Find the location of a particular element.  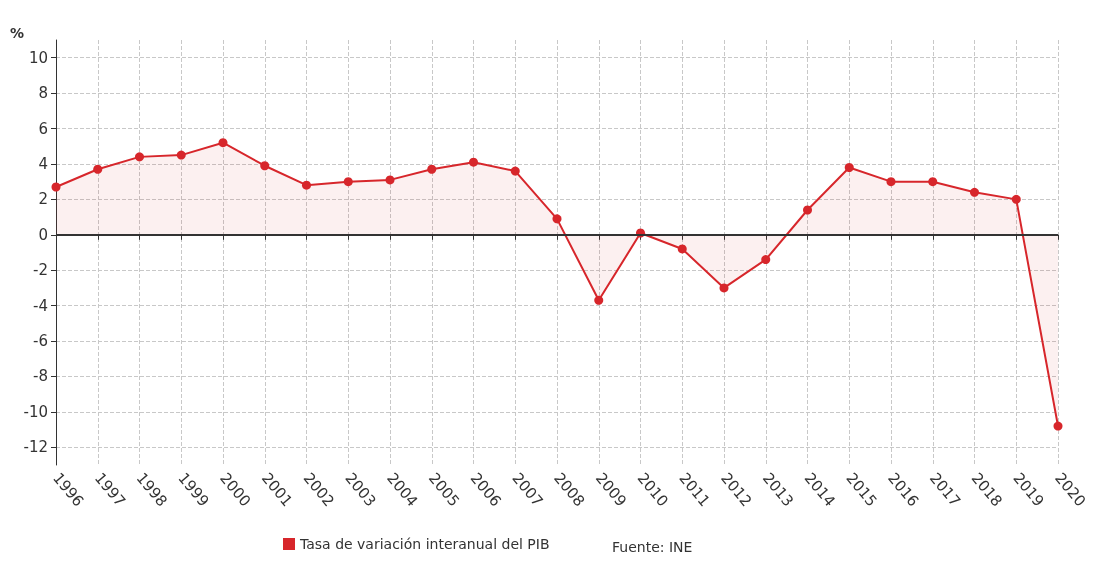

y-tick-label: 2 is located at coordinates (43, 199).